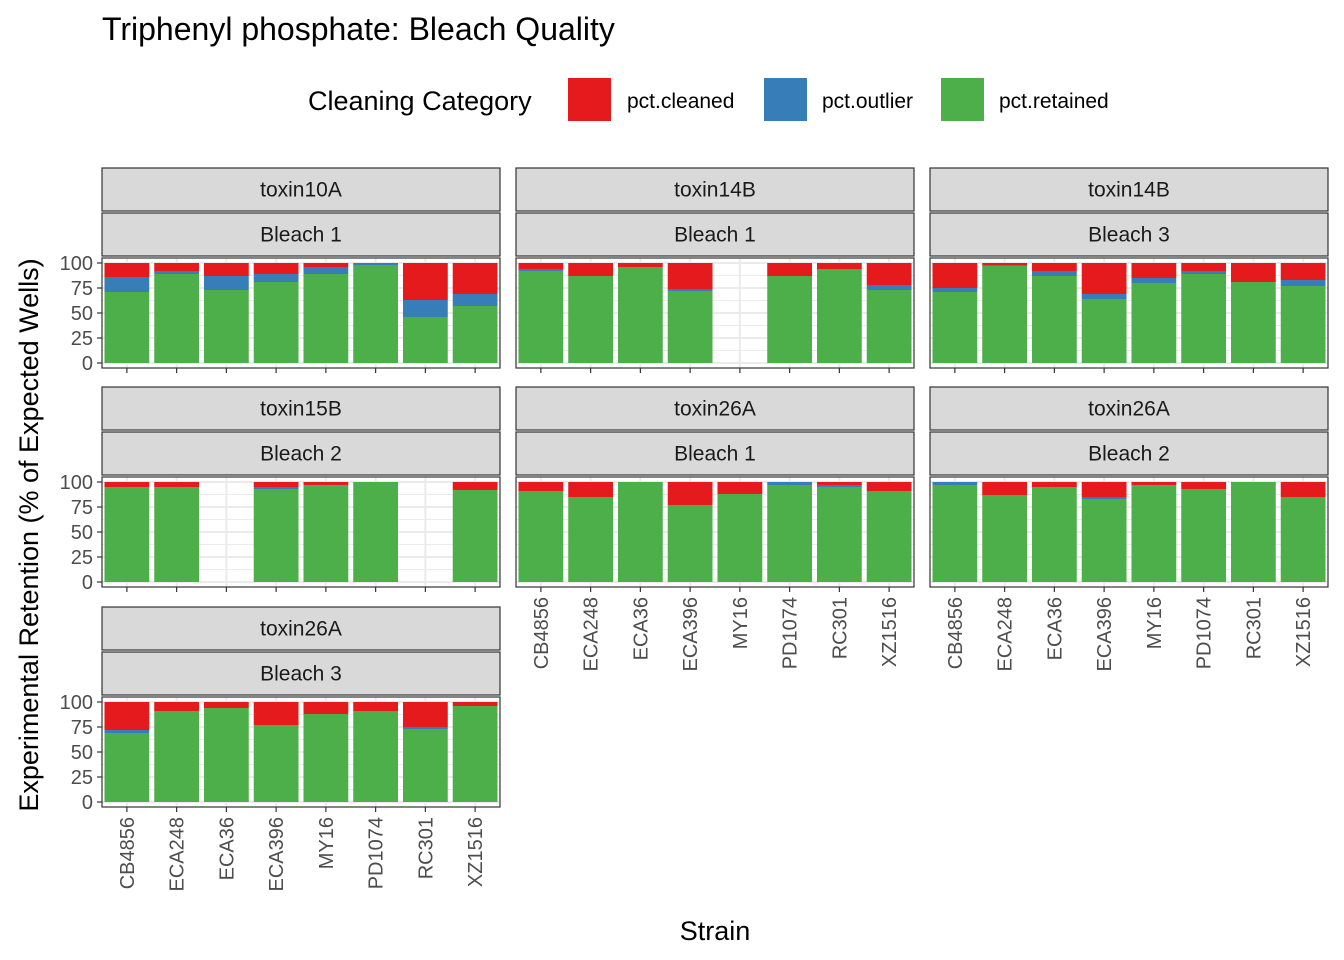 This screenshot has height=960, width=1344. Describe the element at coordinates (1006, 634) in the screenshot. I see `x-tick-label: ECA248` at that location.